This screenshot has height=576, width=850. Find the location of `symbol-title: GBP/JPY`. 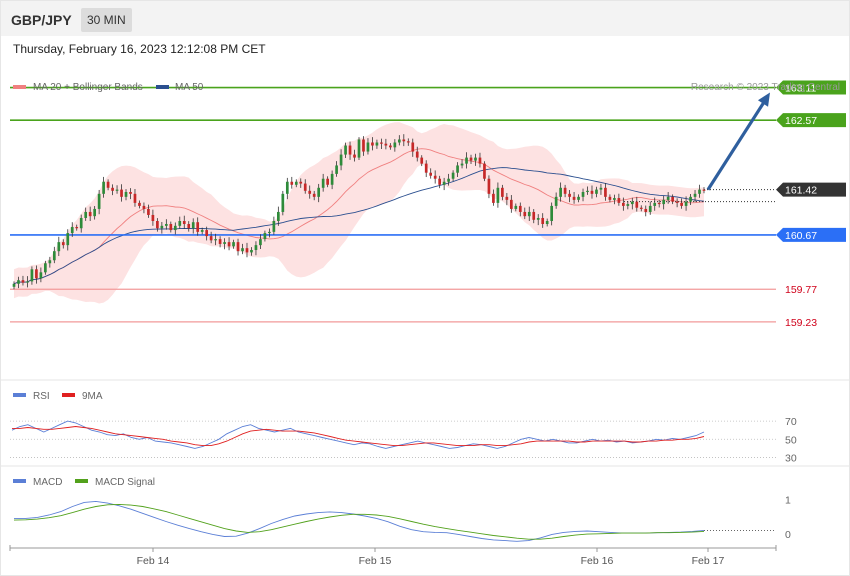

symbol-title: GBP/JPY is located at coordinates (41, 20).